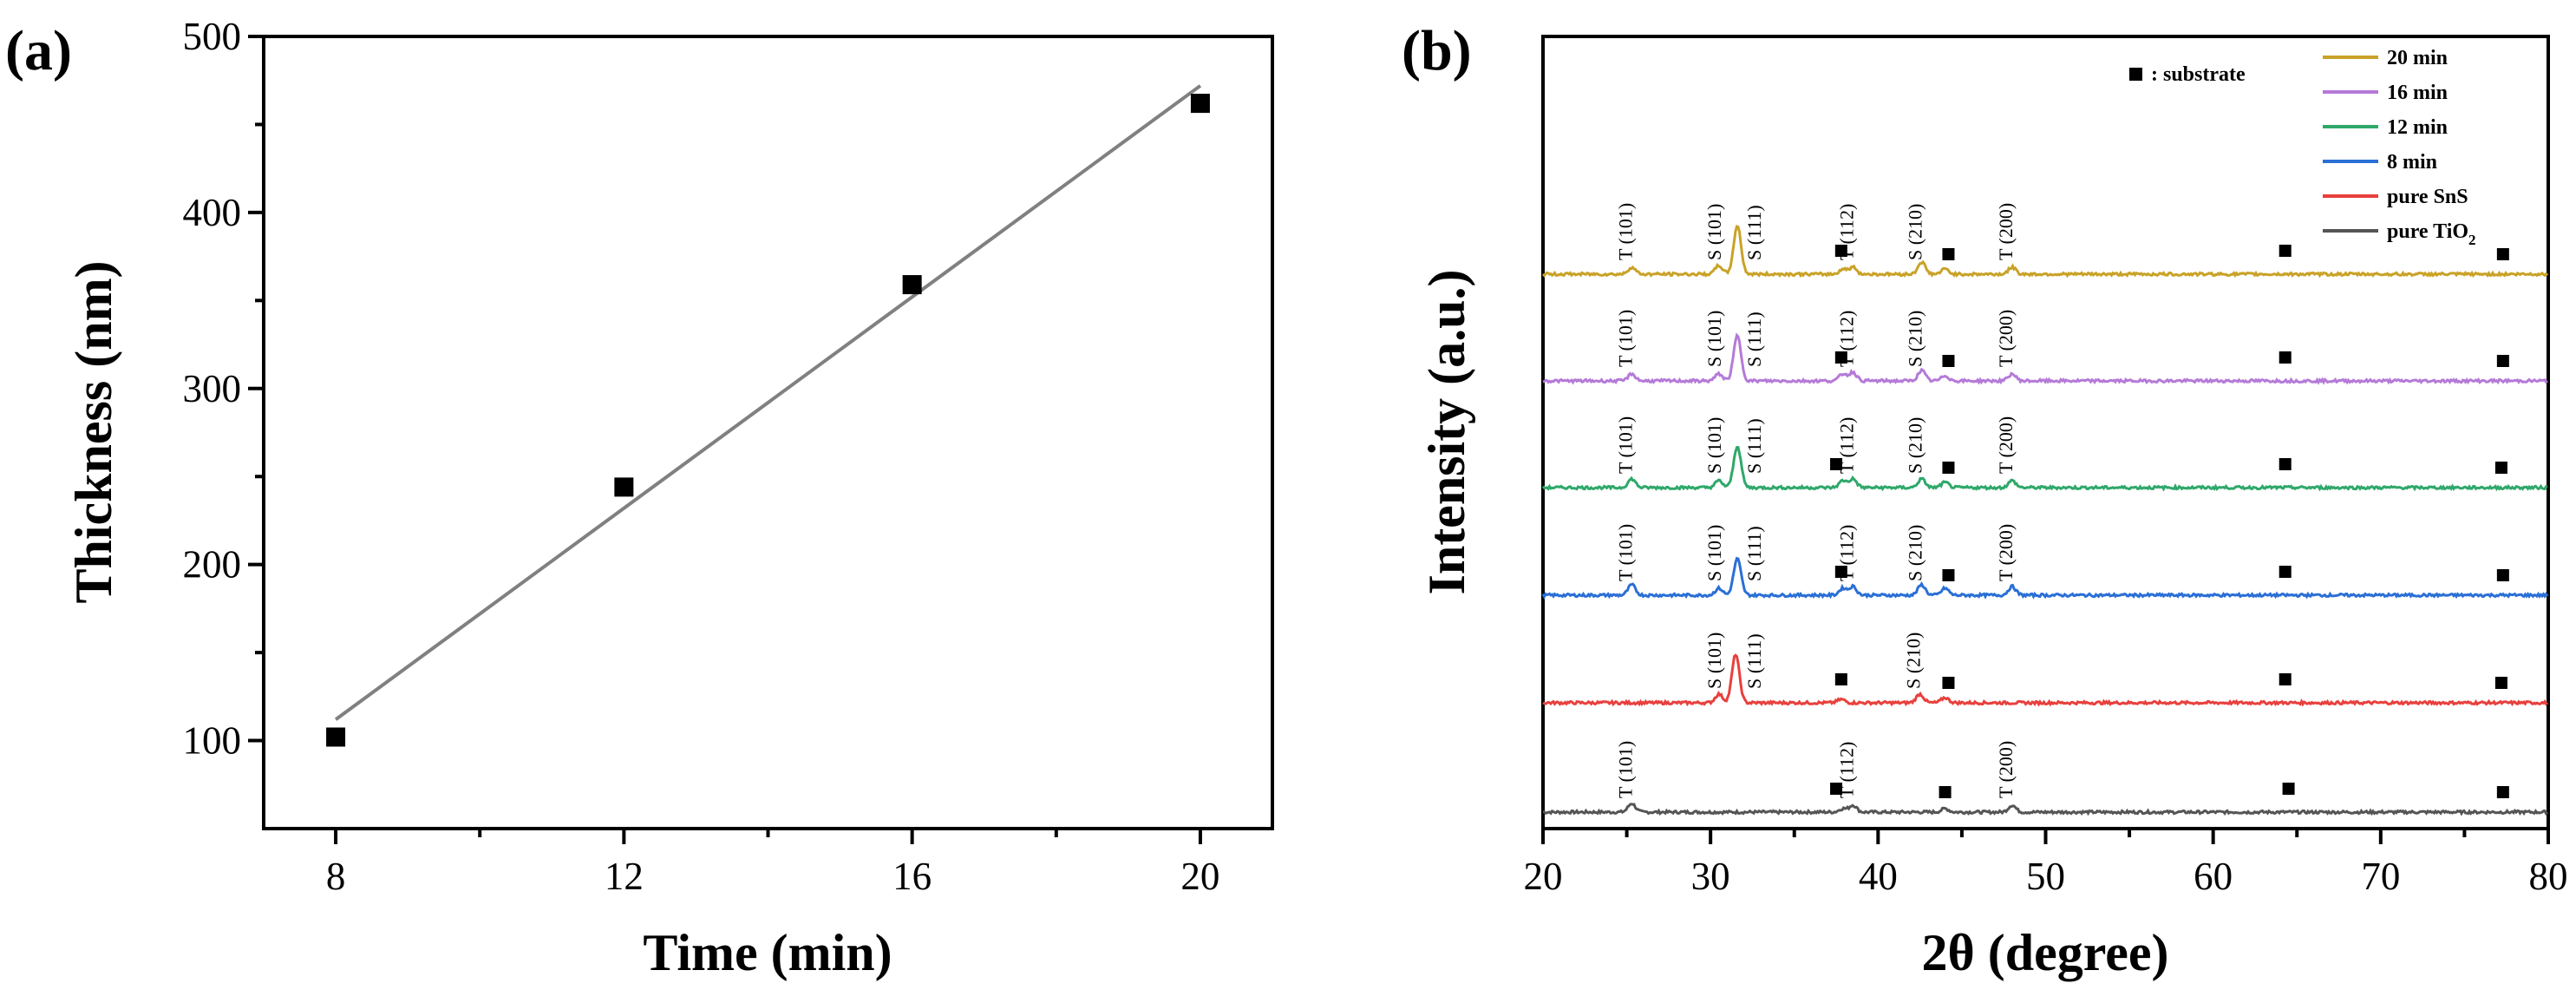 The image size is (2576, 1003). What do you see at coordinates (212, 212) in the screenshot?
I see `panel-a-ytick-label: 400` at bounding box center [212, 212].